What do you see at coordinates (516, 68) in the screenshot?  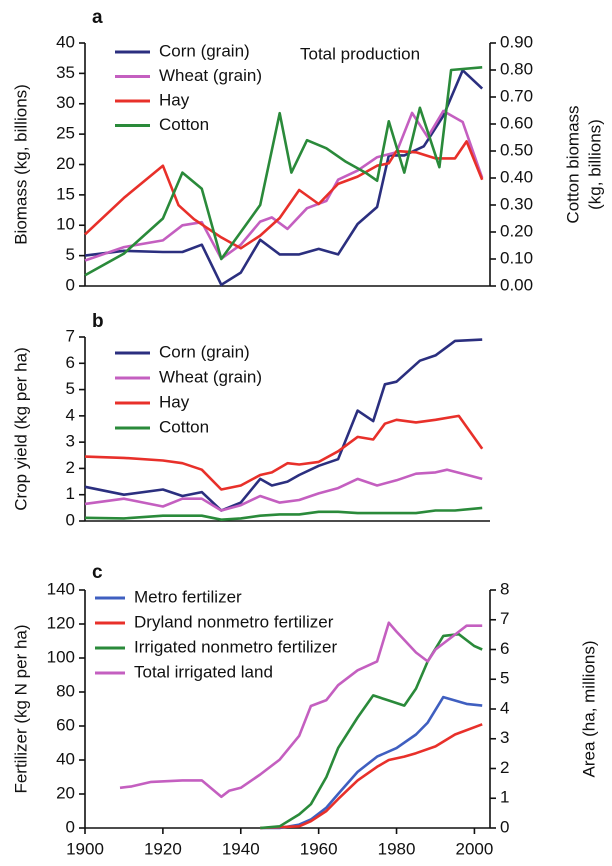 I see `y2-tick-label: 0.80` at bounding box center [516, 68].